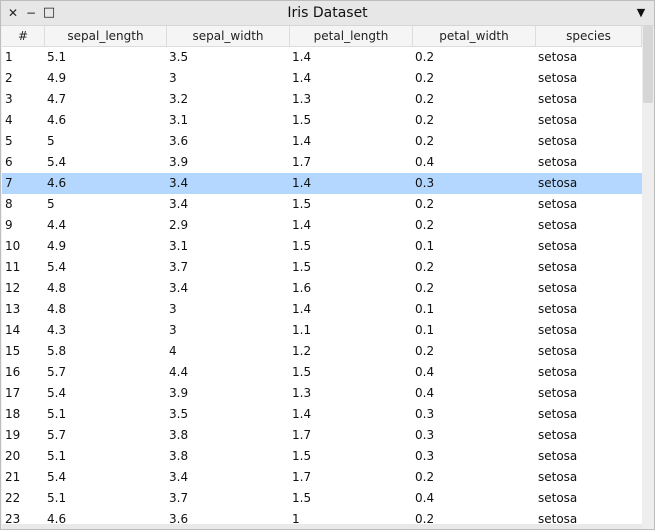  Describe the element at coordinates (474, 36) in the screenshot. I see `column-header-petal-width: petal_width` at that location.